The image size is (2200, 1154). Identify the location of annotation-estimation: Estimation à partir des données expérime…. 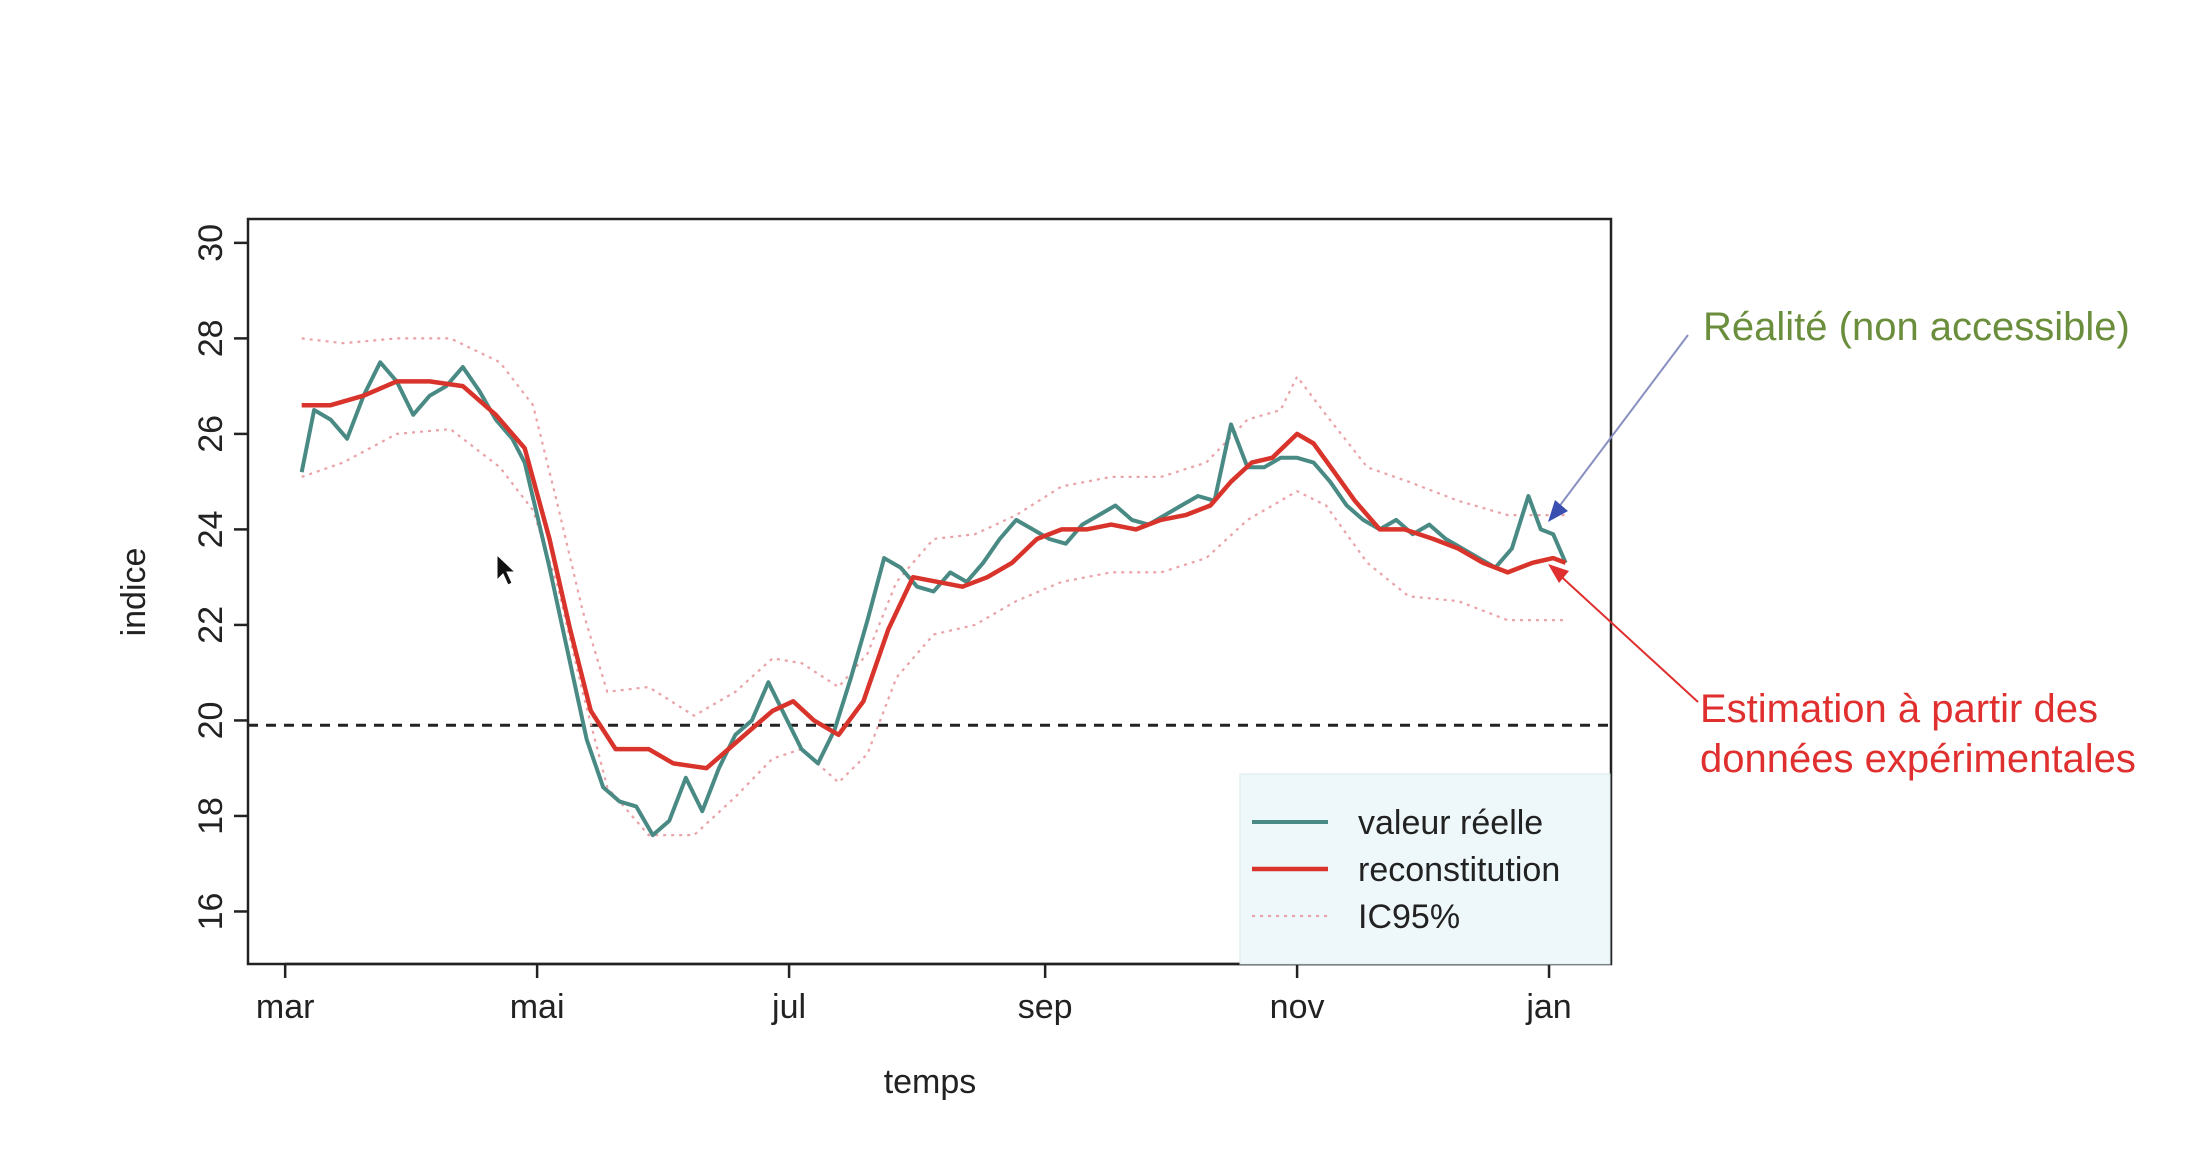
(1918, 734).